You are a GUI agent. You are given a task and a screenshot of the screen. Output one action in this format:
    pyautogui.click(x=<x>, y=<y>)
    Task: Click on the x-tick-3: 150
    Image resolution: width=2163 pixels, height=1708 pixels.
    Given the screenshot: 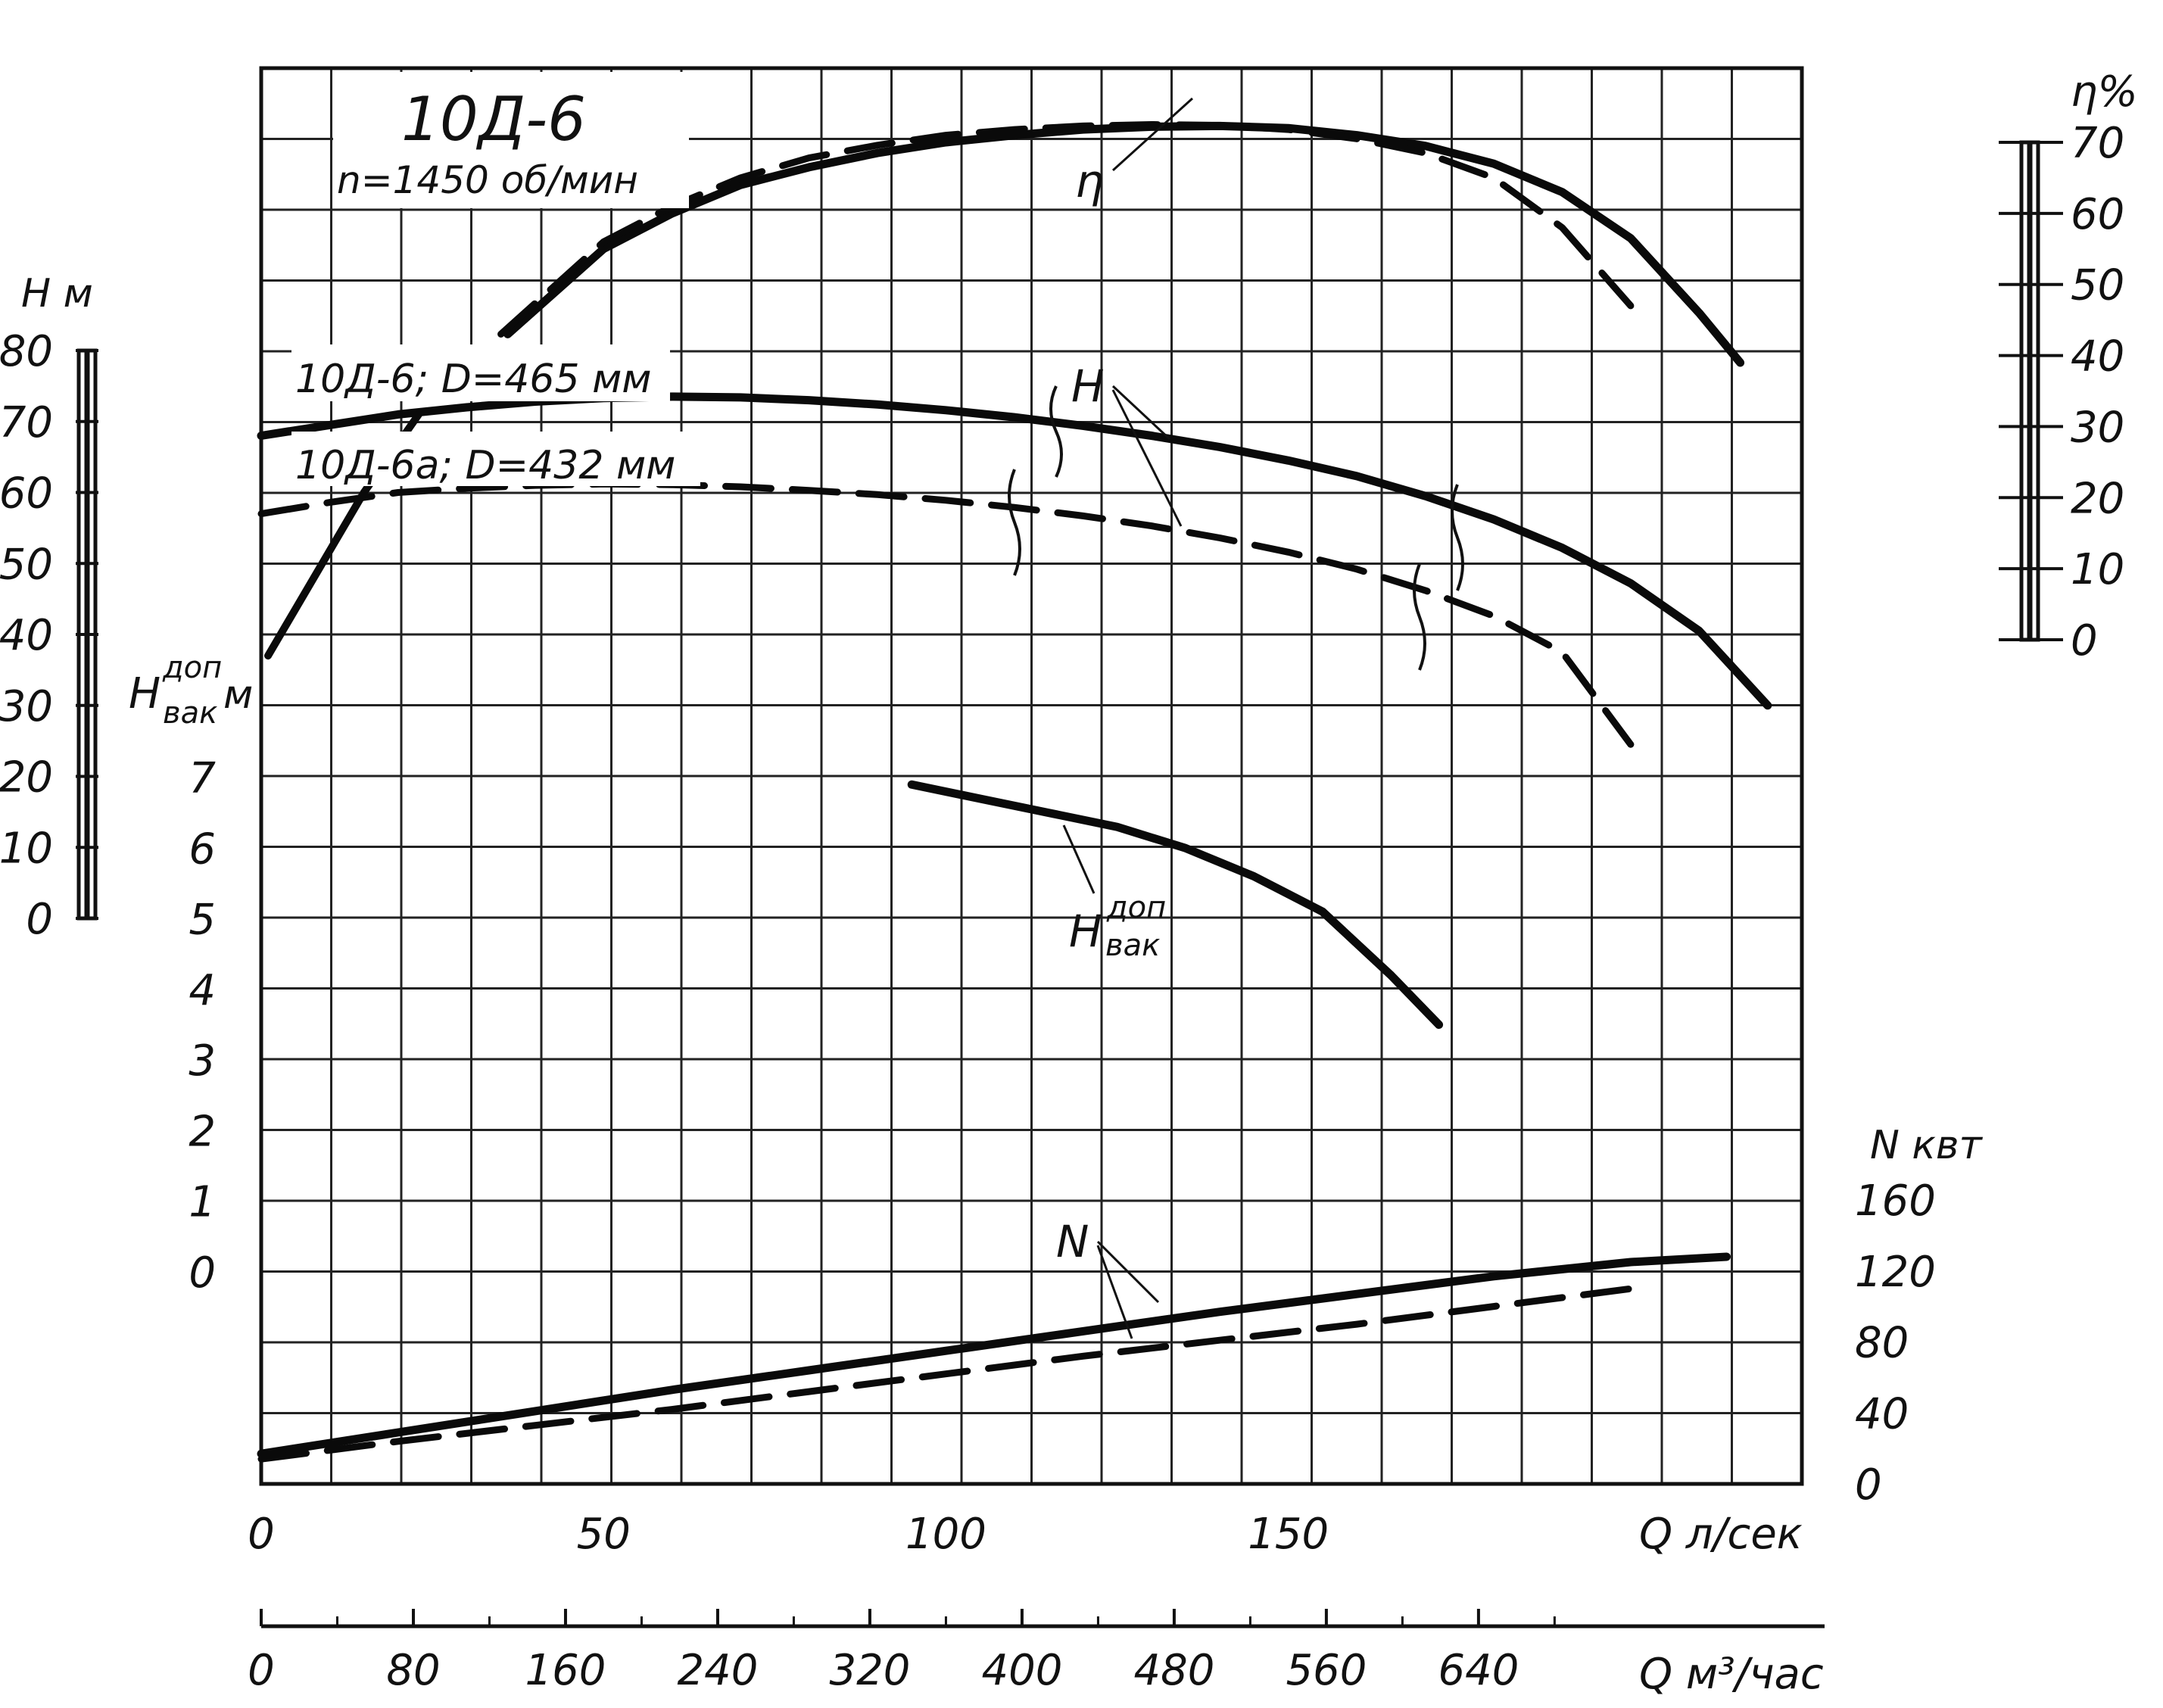 What is the action you would take?
    pyautogui.click(x=1288, y=1534)
    